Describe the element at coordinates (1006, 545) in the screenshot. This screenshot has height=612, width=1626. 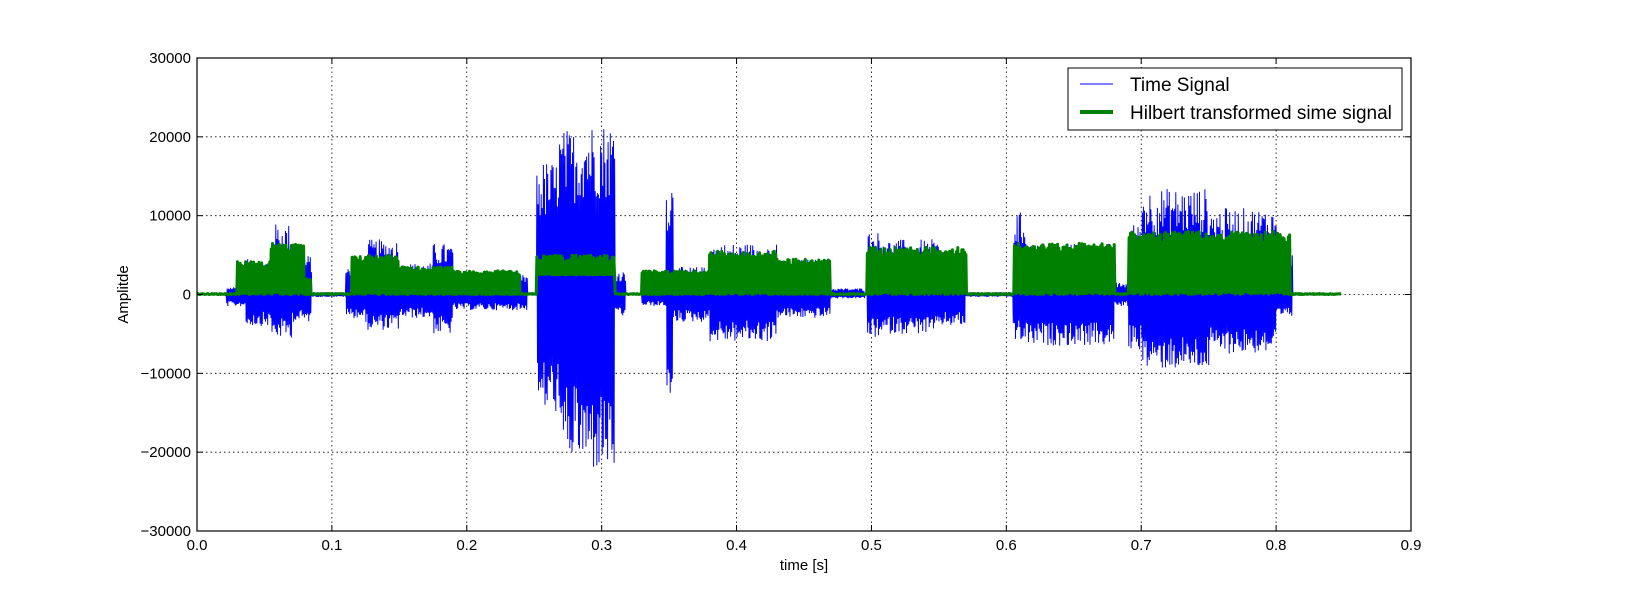
I see `x-tick-label: 0.6` at that location.